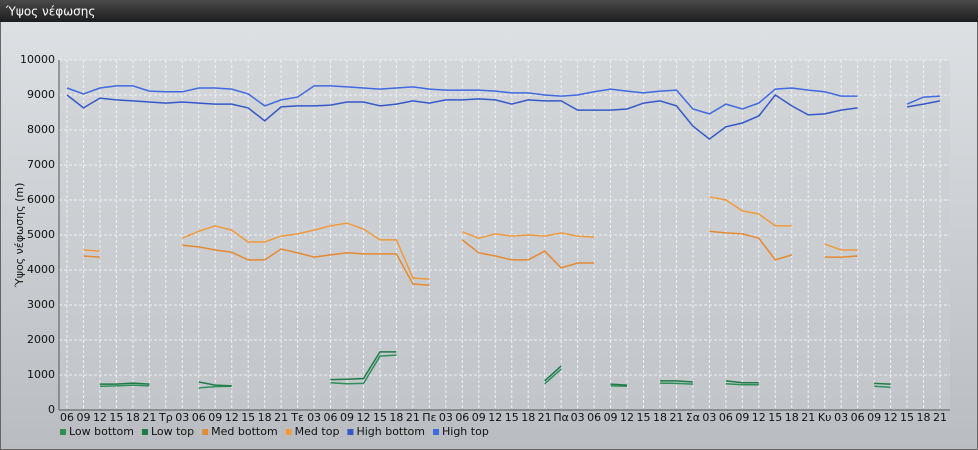 Image resolution: width=978 pixels, height=450 pixels. Describe the element at coordinates (101, 431) in the screenshot. I see `legend-label: Low bottom` at that location.